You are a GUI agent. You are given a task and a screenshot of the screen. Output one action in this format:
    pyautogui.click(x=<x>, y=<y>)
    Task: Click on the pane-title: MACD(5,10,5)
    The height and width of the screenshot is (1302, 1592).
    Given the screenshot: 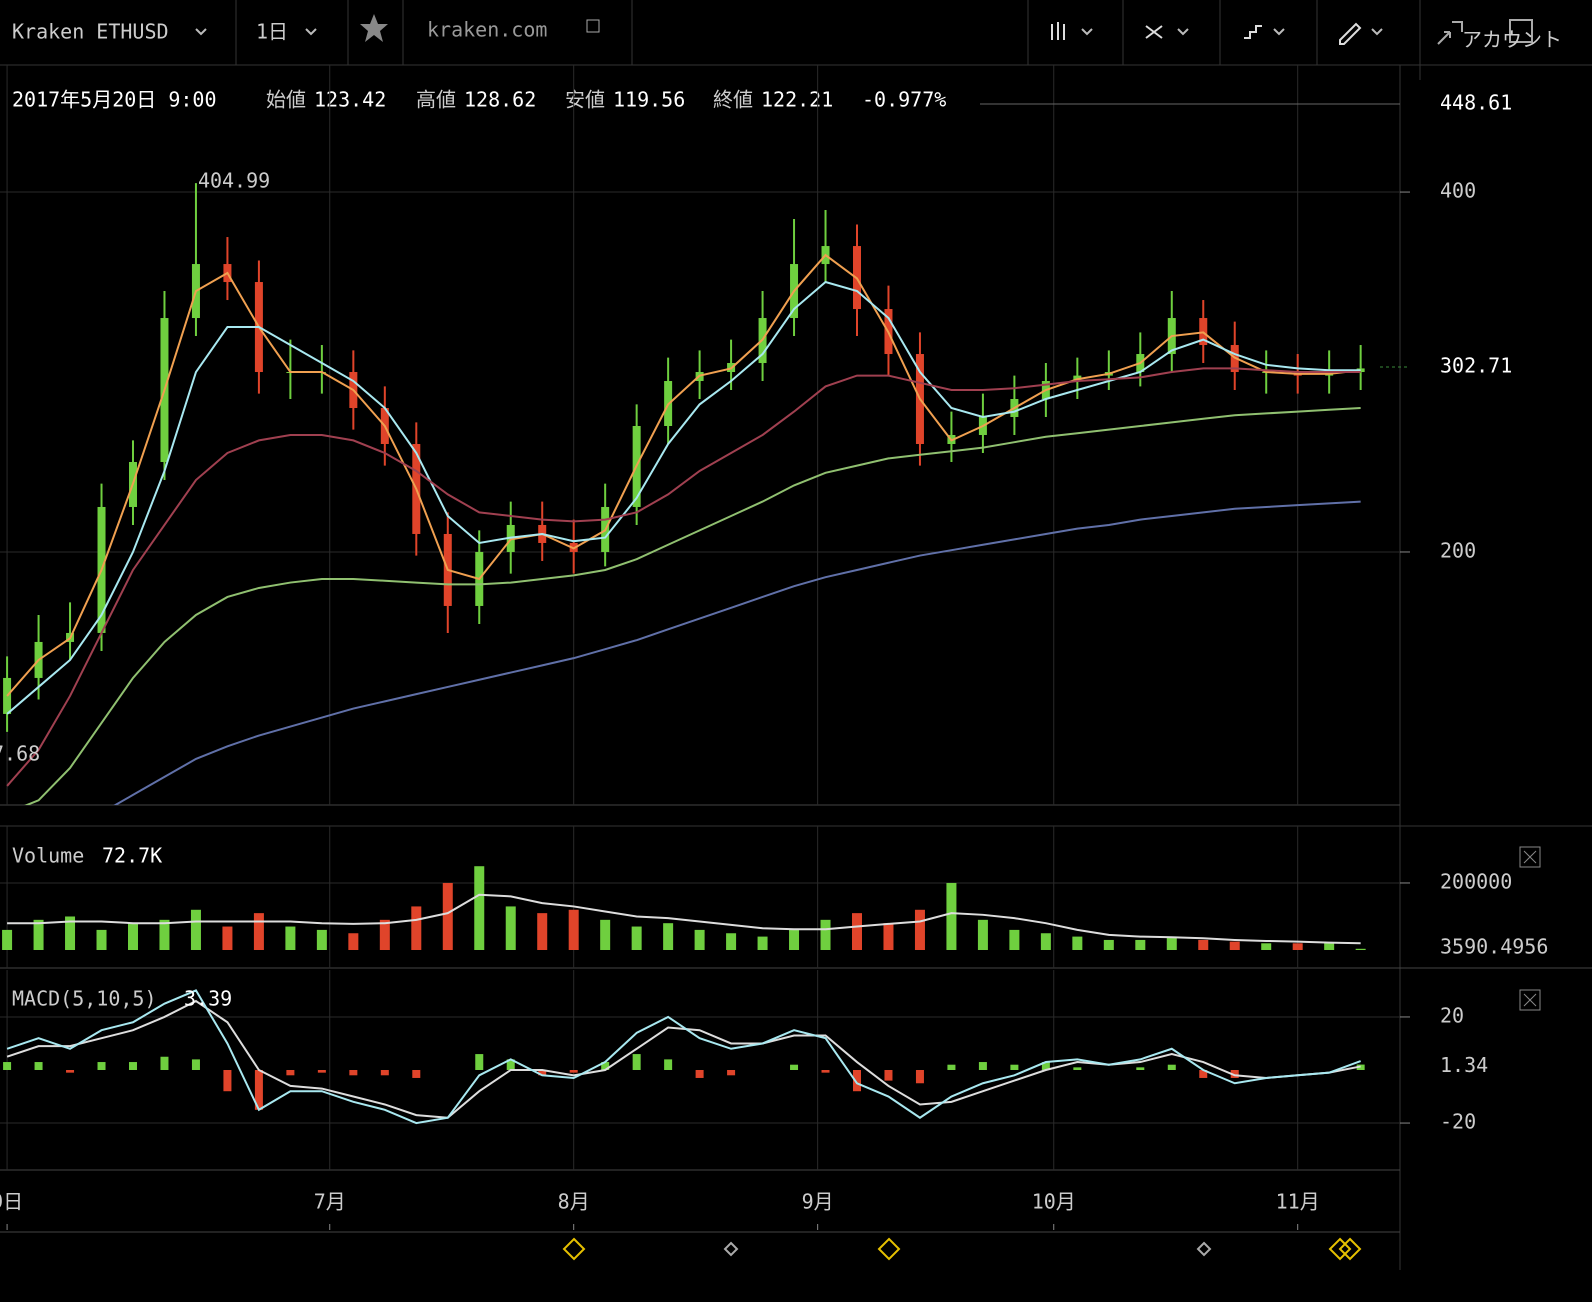 What is the action you would take?
    pyautogui.click(x=84, y=999)
    